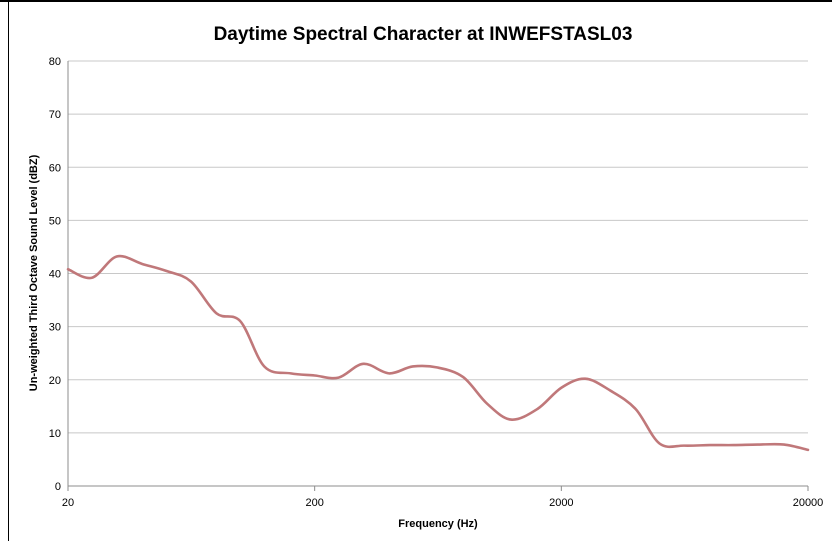 This screenshot has height=541, width=832. Describe the element at coordinates (55, 221) in the screenshot. I see `y-tick-label: 50` at that location.